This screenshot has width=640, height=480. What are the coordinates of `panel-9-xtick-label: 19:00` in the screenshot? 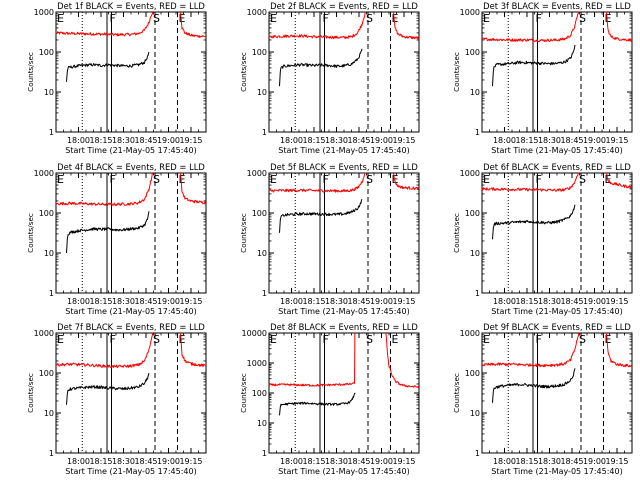 It's located at (594, 461).